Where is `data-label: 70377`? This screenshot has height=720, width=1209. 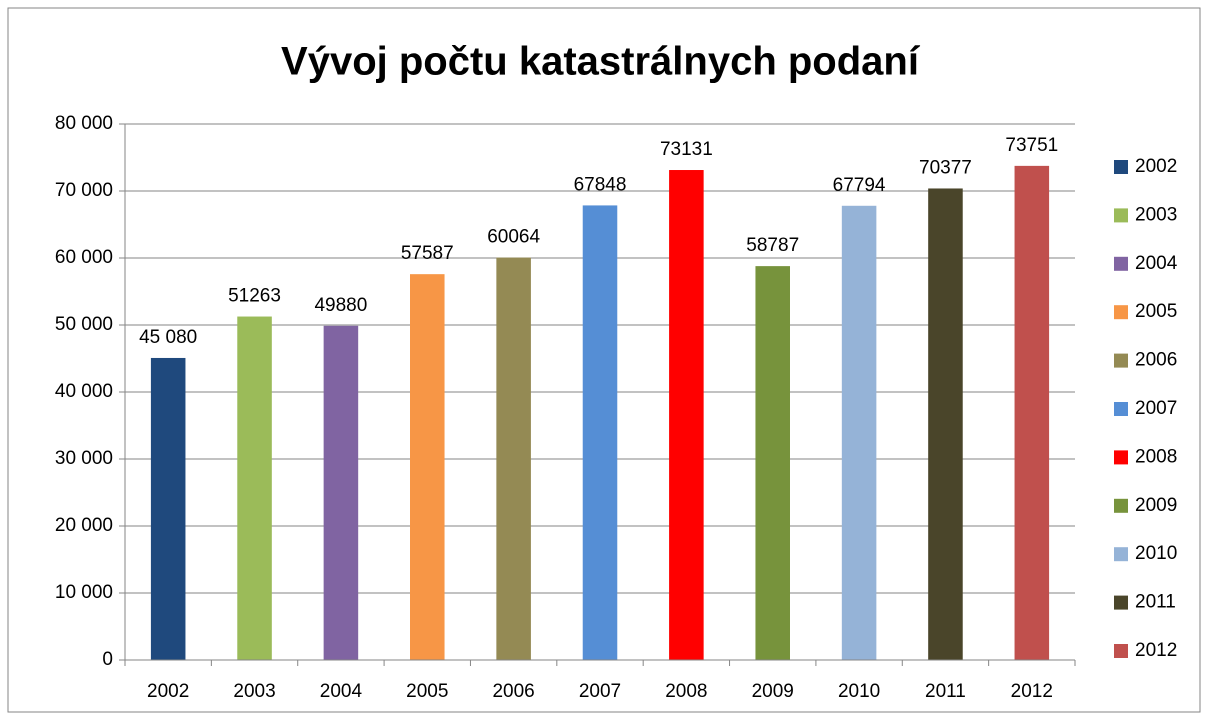
data-label: 70377 is located at coordinates (945, 167).